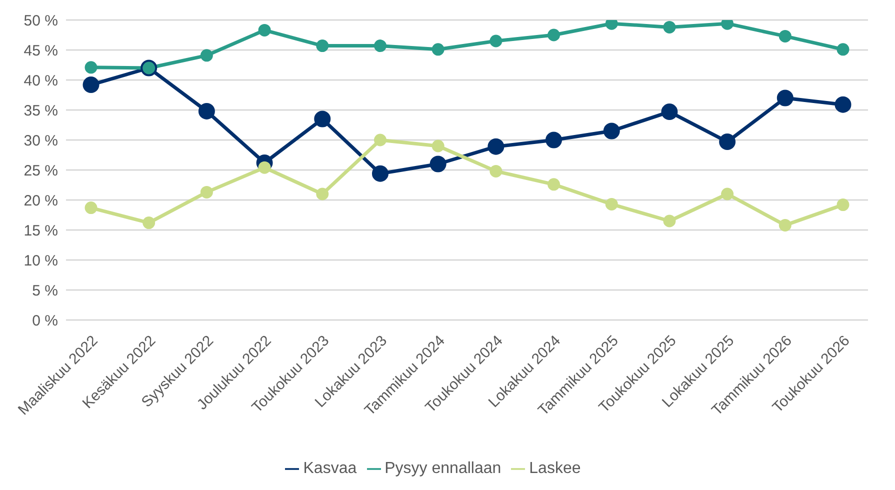  What do you see at coordinates (45, 321) in the screenshot?
I see `y-tick-label: 0 %` at bounding box center [45, 321].